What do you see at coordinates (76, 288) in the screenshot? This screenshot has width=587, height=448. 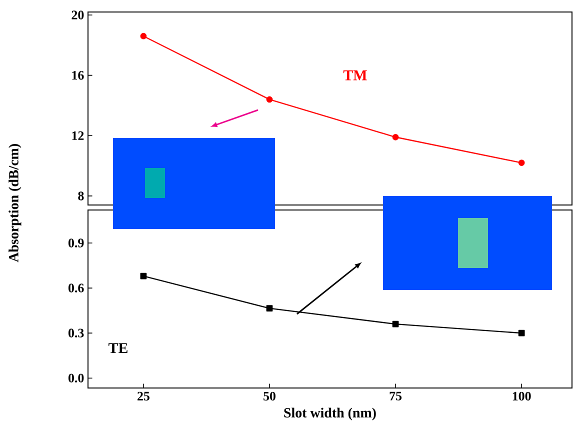 I see `y-tick-label: 0.6` at bounding box center [76, 288].